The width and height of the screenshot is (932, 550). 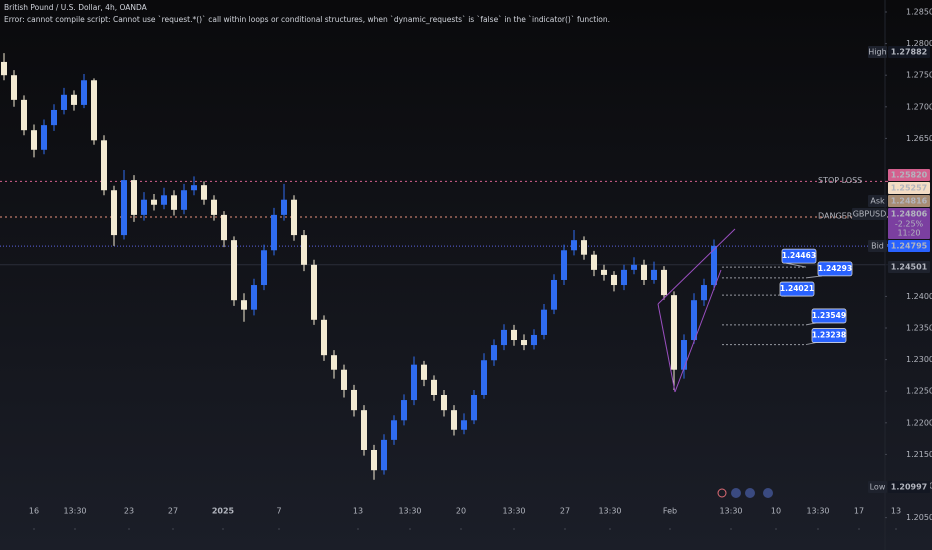 I want to click on callout-label: 1.24463, so click(x=799, y=255).